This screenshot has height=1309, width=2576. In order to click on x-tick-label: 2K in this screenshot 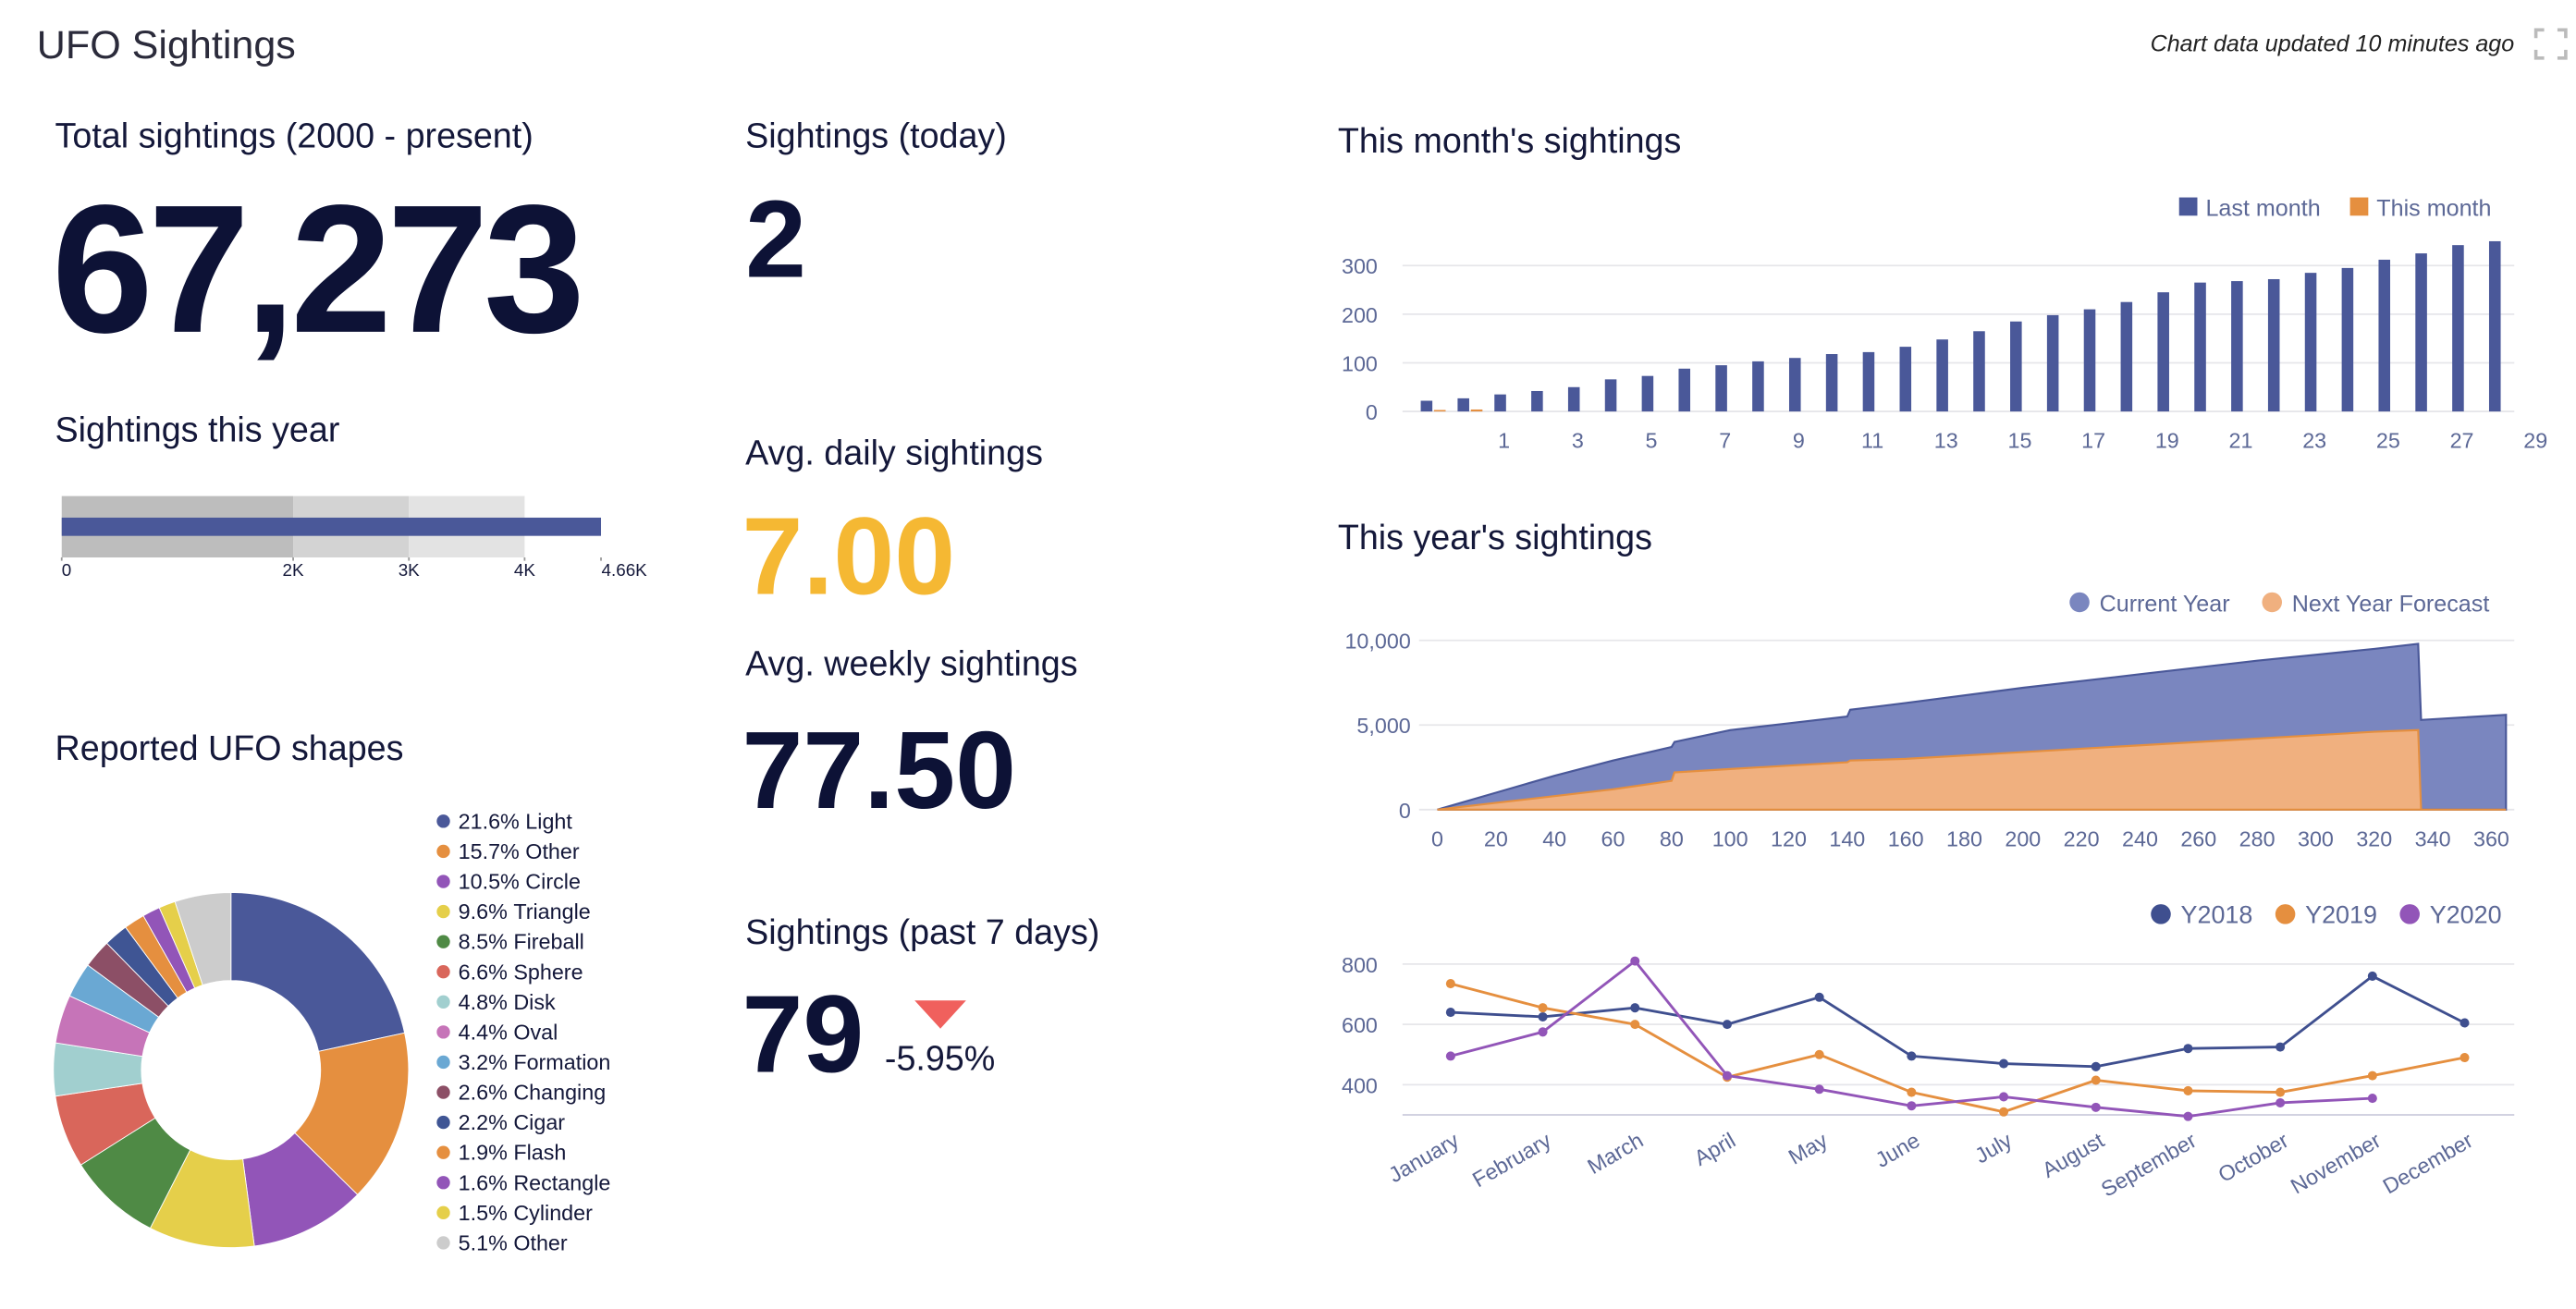, I will do `click(293, 570)`.